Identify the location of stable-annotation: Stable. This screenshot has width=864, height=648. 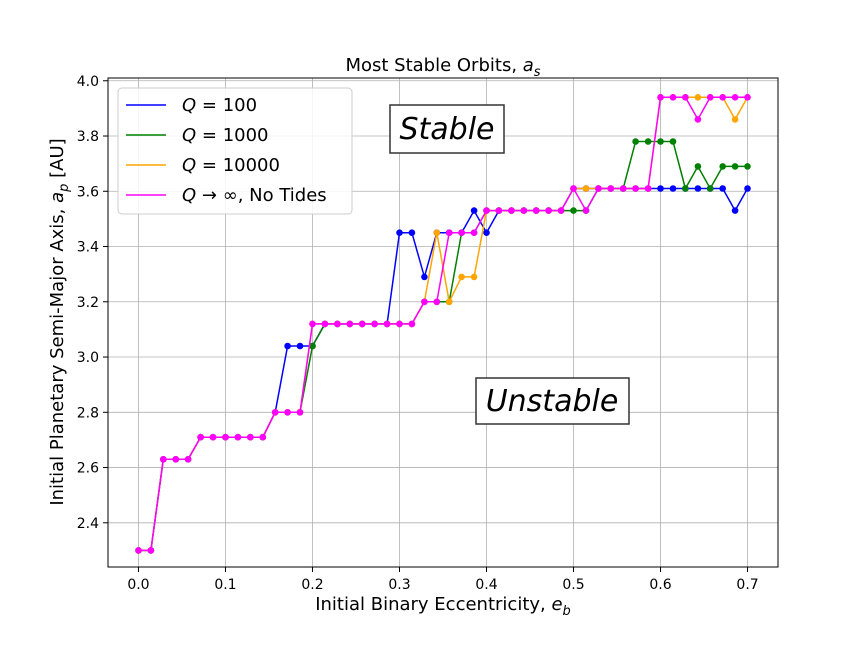
(447, 129).